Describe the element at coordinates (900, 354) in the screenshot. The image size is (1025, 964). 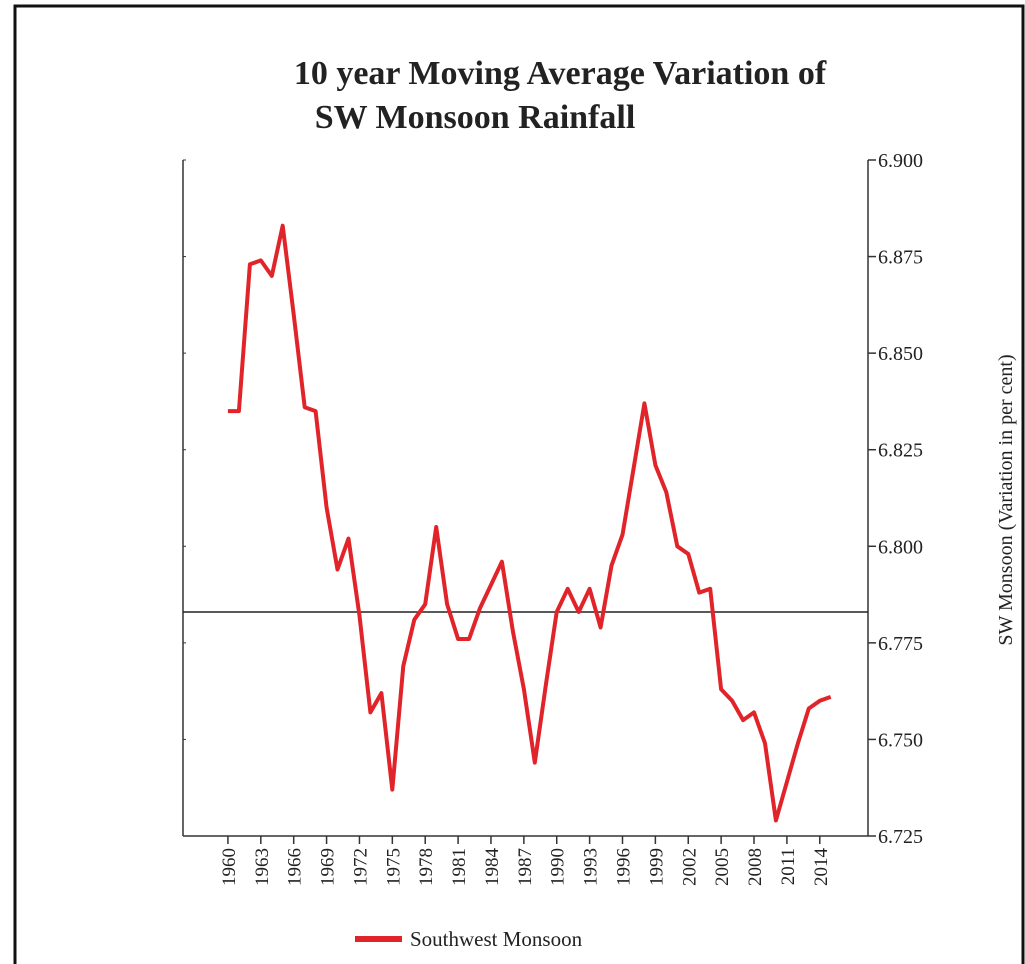
I see `y-tick-label: 6.850` at that location.